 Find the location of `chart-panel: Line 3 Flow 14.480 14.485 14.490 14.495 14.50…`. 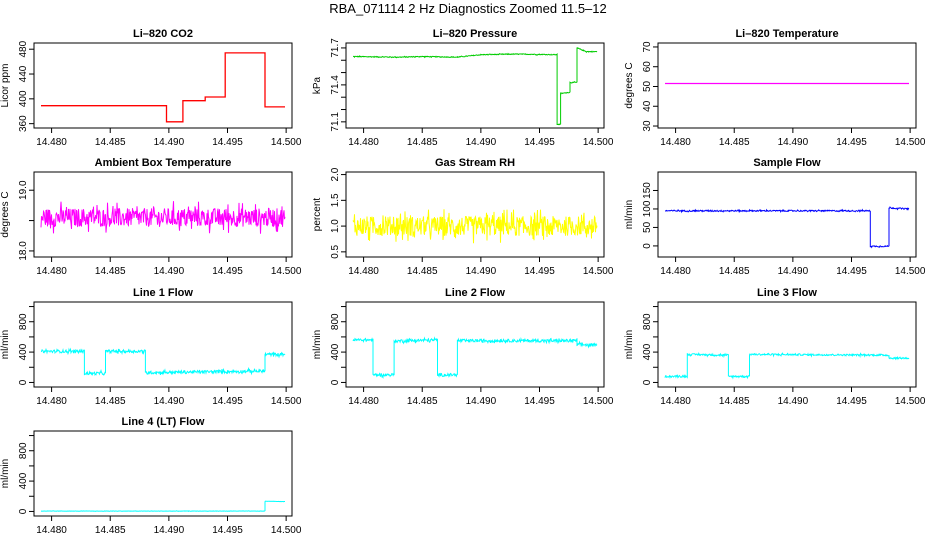

chart-panel: Line 3 Flow 14.480 14.485 14.490 14.495 14.50… is located at coordinates (775, 347).